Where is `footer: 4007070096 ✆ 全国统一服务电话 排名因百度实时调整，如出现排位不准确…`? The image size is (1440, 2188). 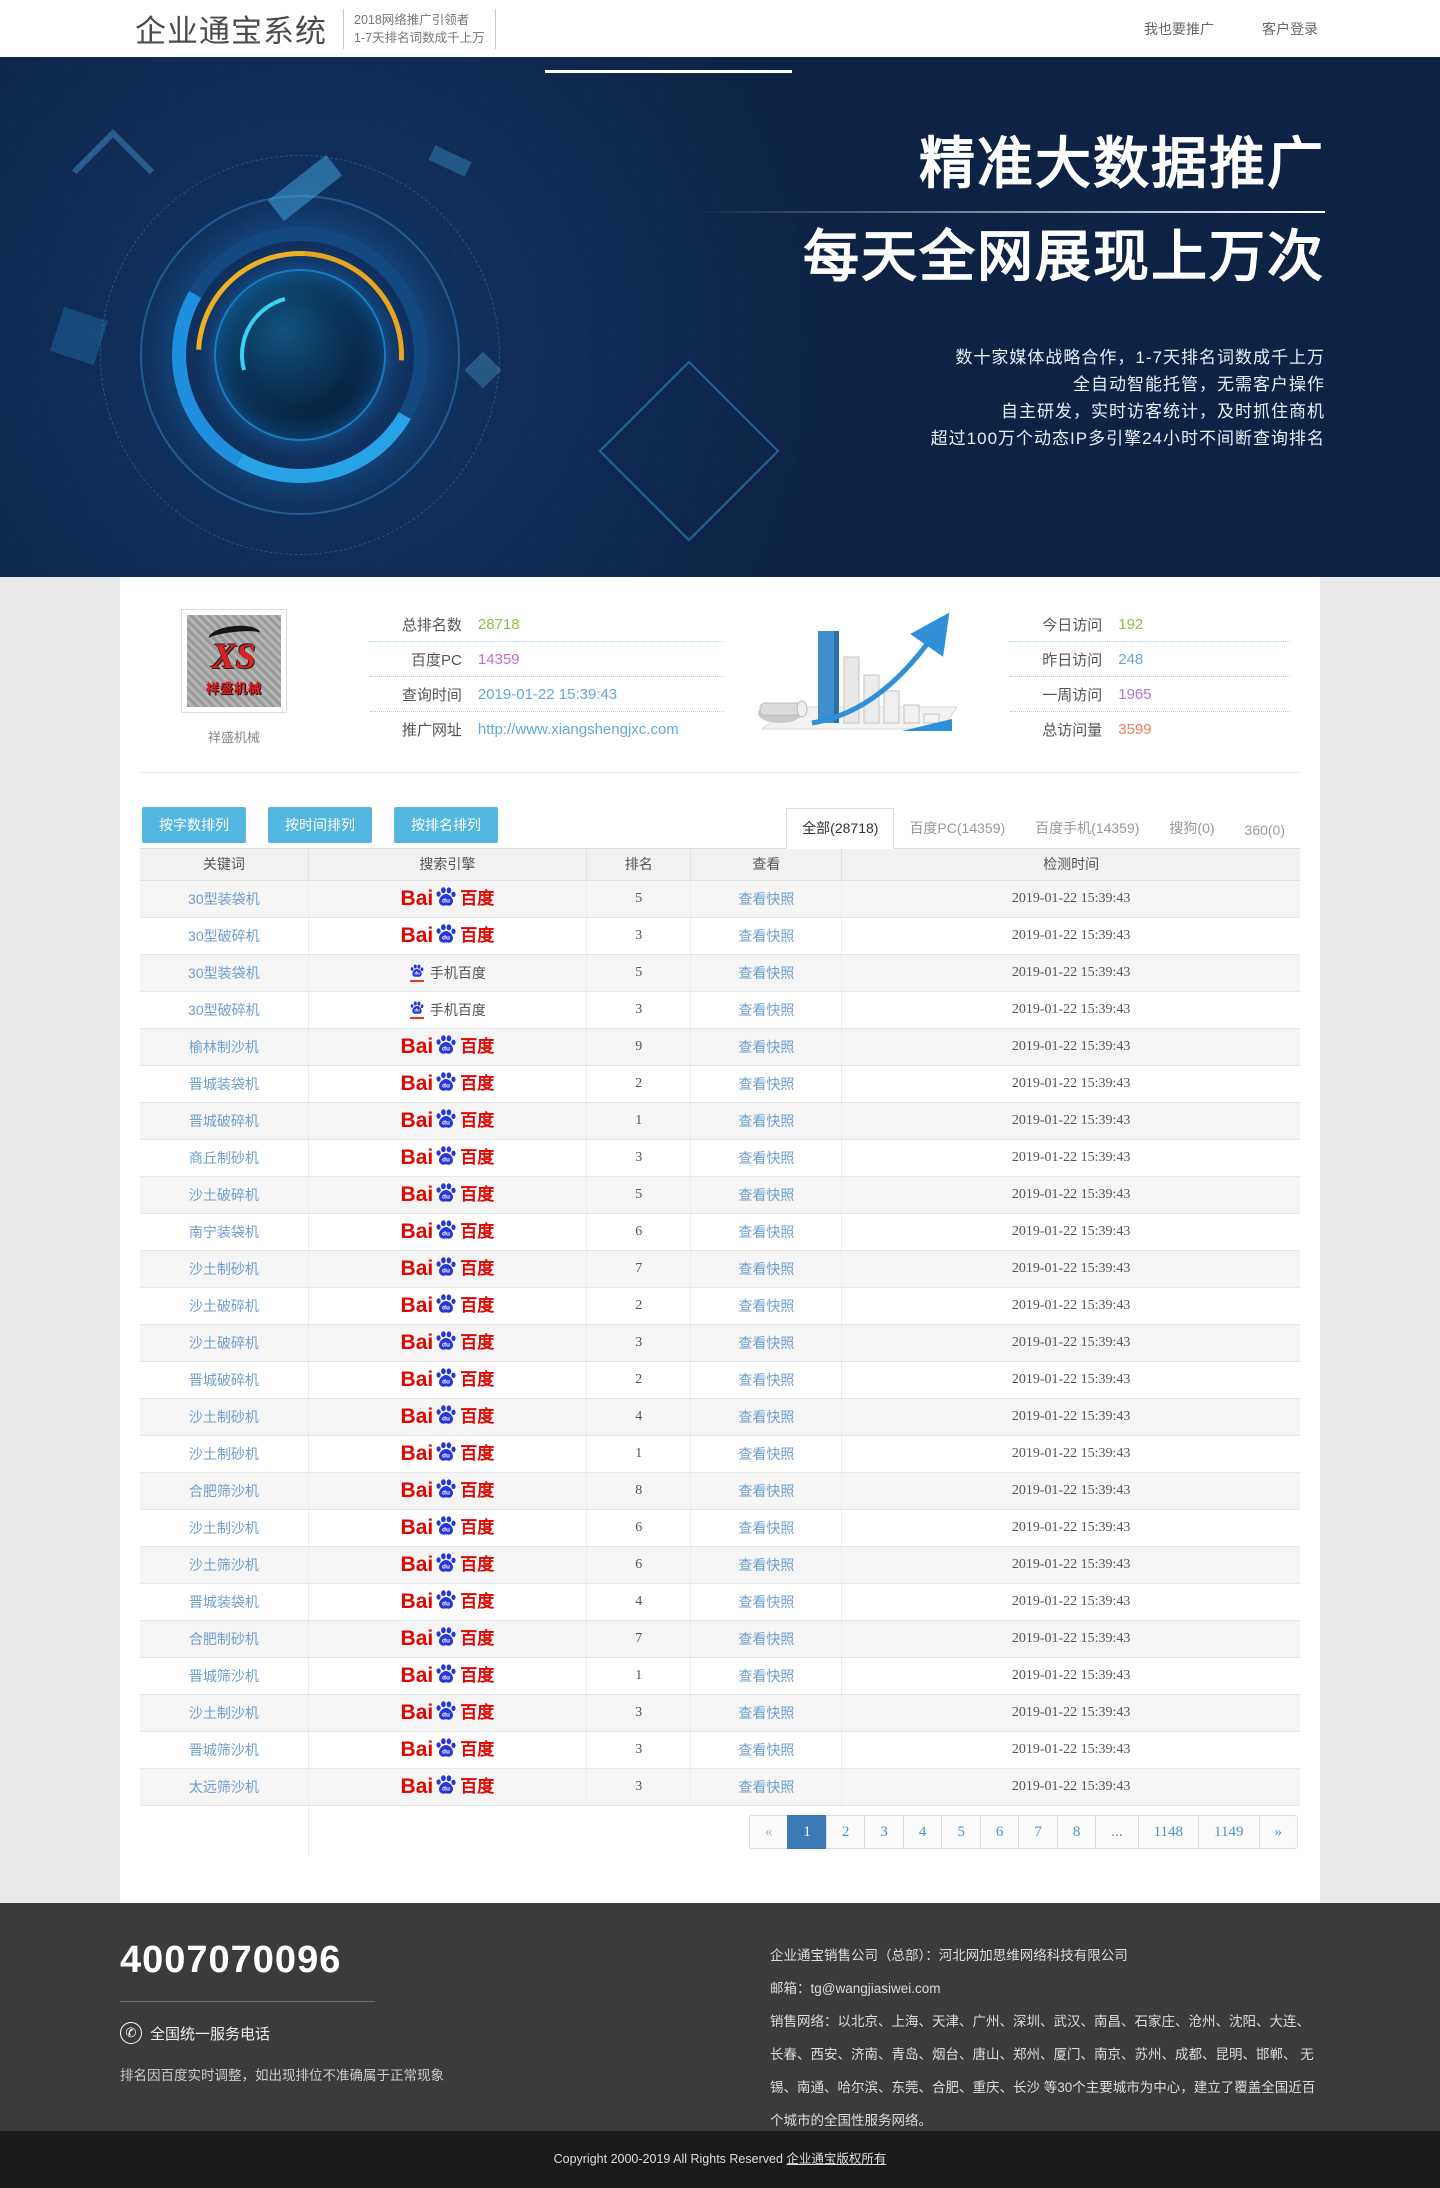 footer: 4007070096 ✆ 全国统一服务电话 排名因百度实时调整，如出现排位不准确… is located at coordinates (720, 2017).